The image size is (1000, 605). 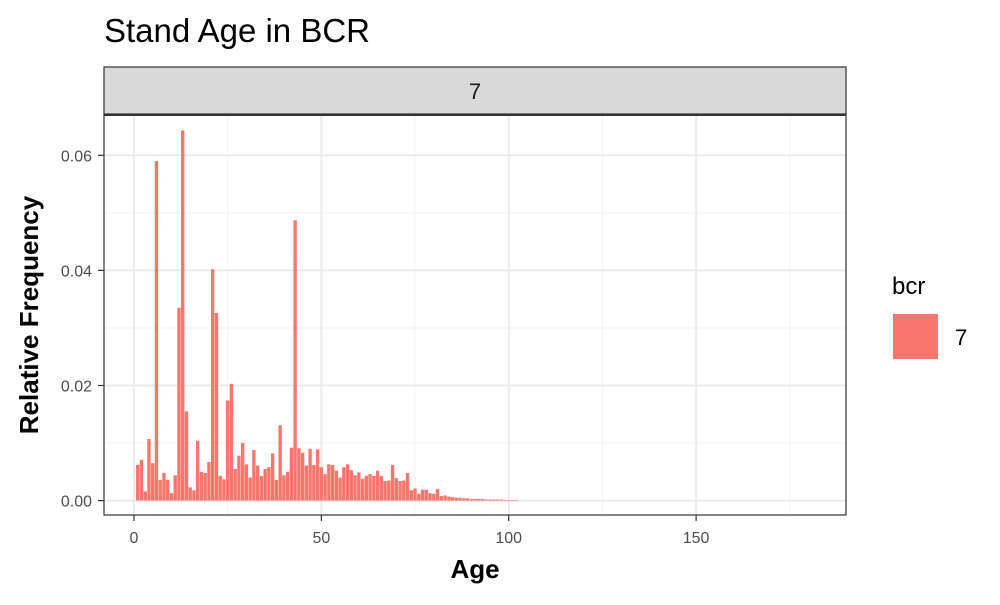 What do you see at coordinates (961, 337) in the screenshot?
I see `legend-label: 7` at bounding box center [961, 337].